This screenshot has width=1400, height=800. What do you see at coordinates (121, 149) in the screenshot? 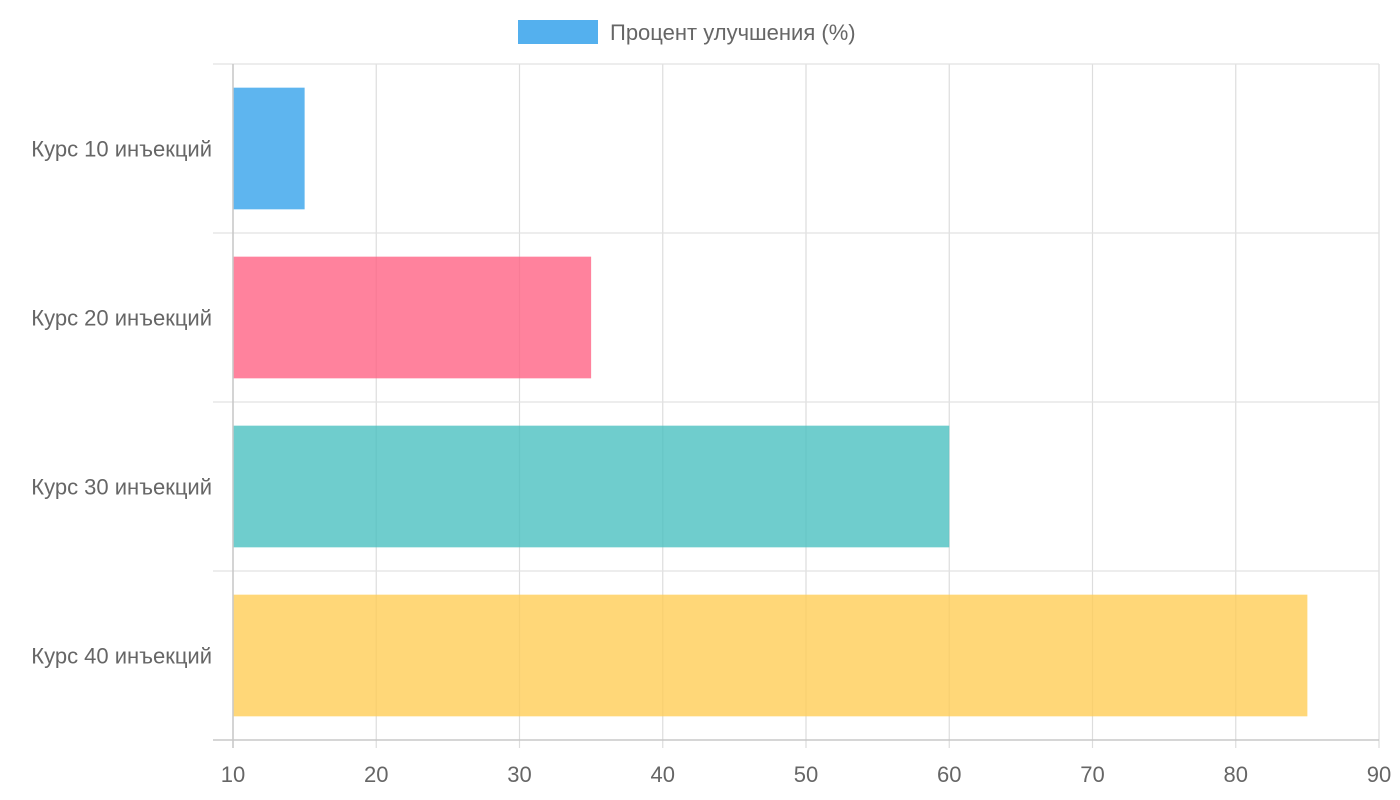
I see `category-label: Курс 10 инъекций` at bounding box center [121, 149].